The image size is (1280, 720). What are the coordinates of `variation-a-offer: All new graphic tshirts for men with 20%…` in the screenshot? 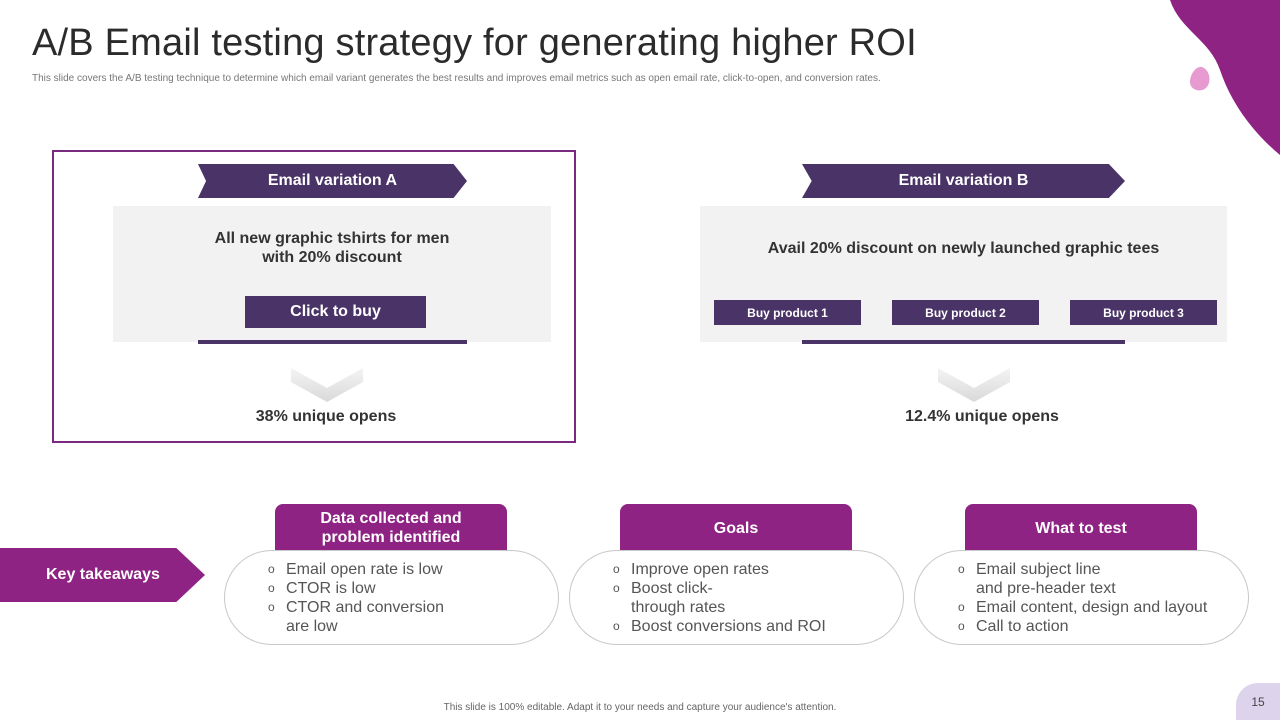 It's located at (332, 248).